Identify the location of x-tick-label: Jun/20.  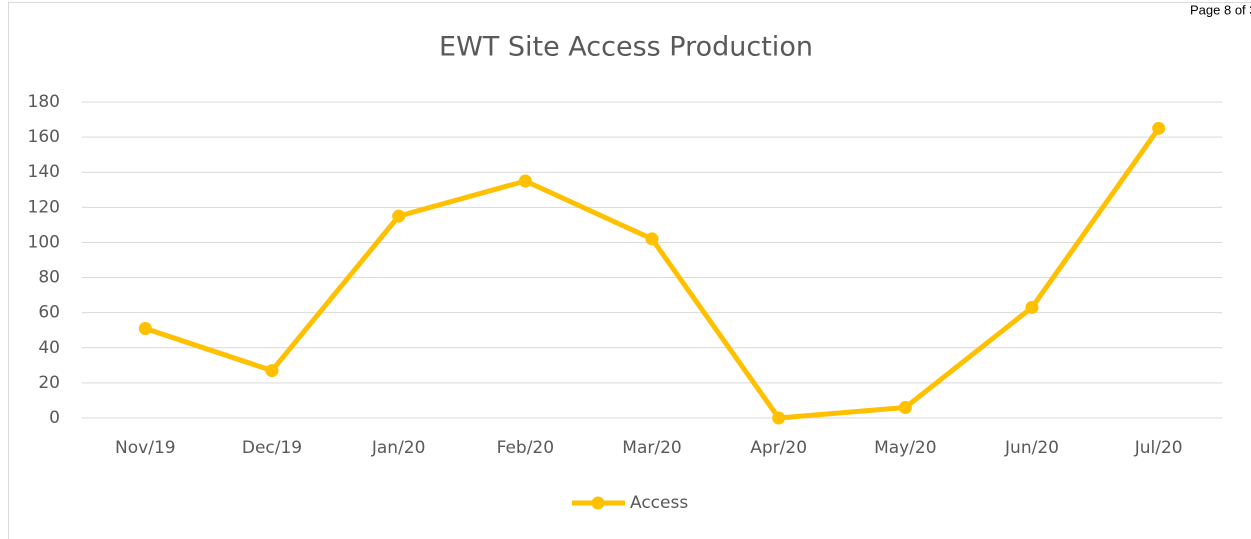
(1031, 448).